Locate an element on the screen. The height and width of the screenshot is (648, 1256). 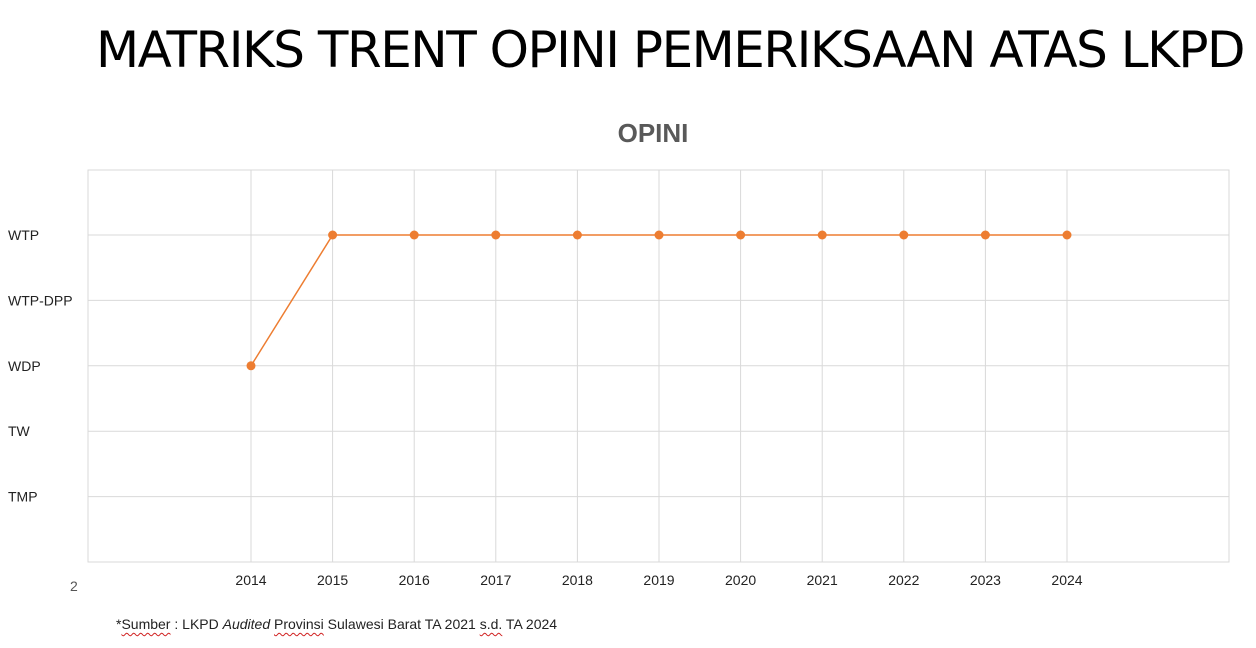
x-tick-label: 2014 is located at coordinates (250, 580).